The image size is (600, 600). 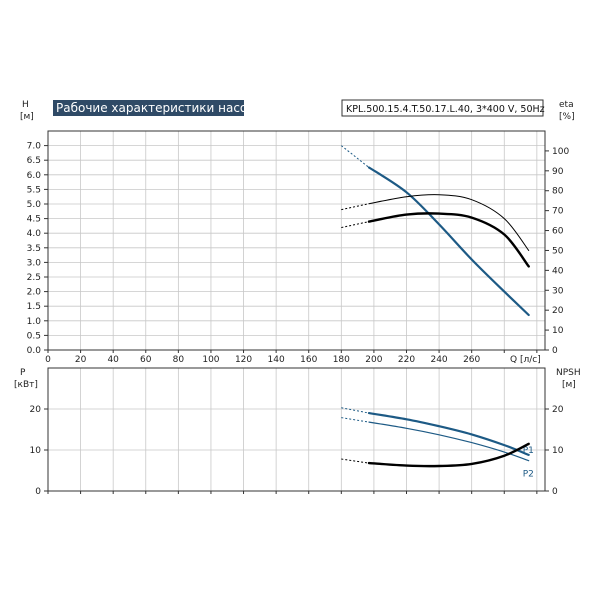 What do you see at coordinates (48, 360) in the screenshot?
I see `top-x-tick-label: 0` at bounding box center [48, 360].